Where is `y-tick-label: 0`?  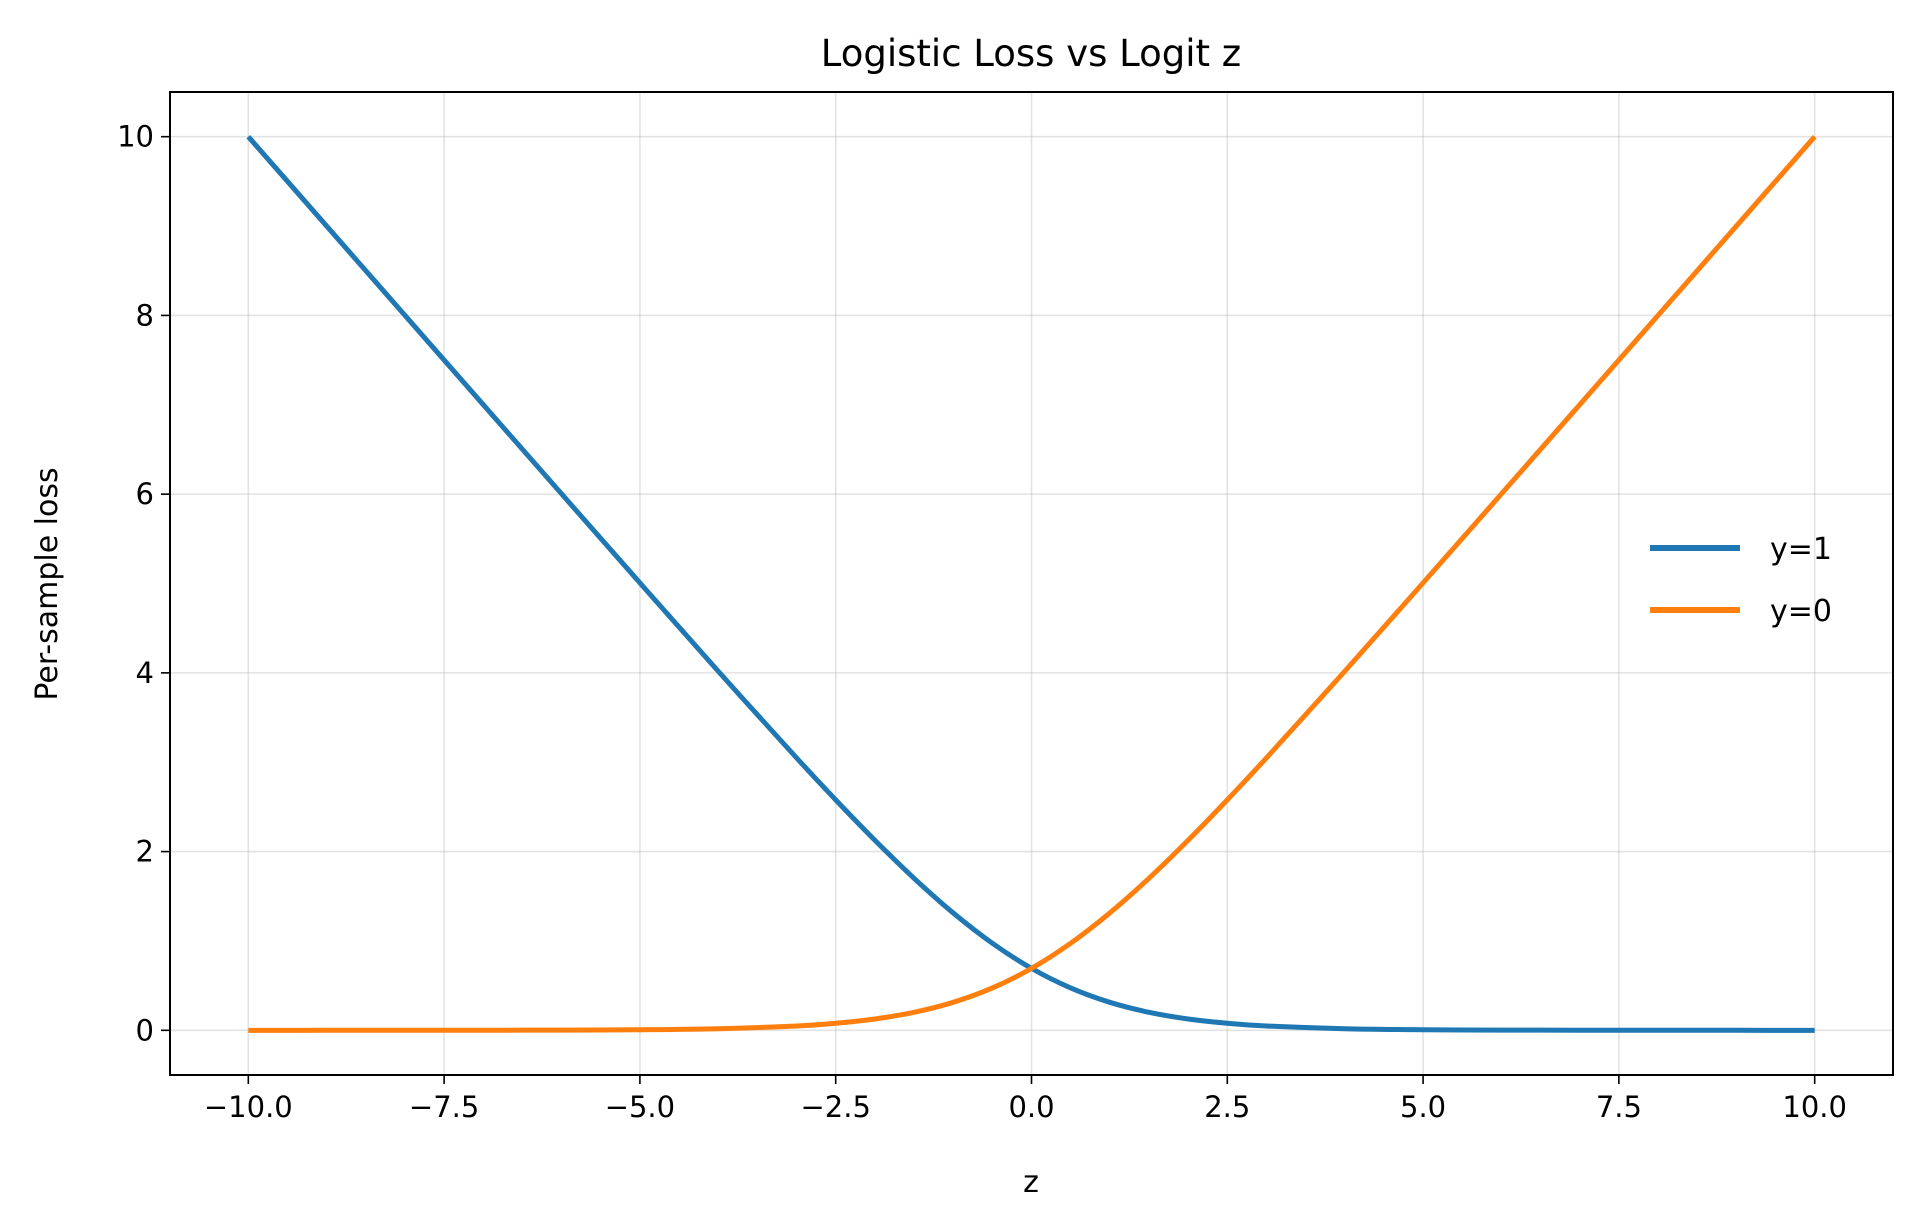 y-tick-label: 0 is located at coordinates (145, 1030).